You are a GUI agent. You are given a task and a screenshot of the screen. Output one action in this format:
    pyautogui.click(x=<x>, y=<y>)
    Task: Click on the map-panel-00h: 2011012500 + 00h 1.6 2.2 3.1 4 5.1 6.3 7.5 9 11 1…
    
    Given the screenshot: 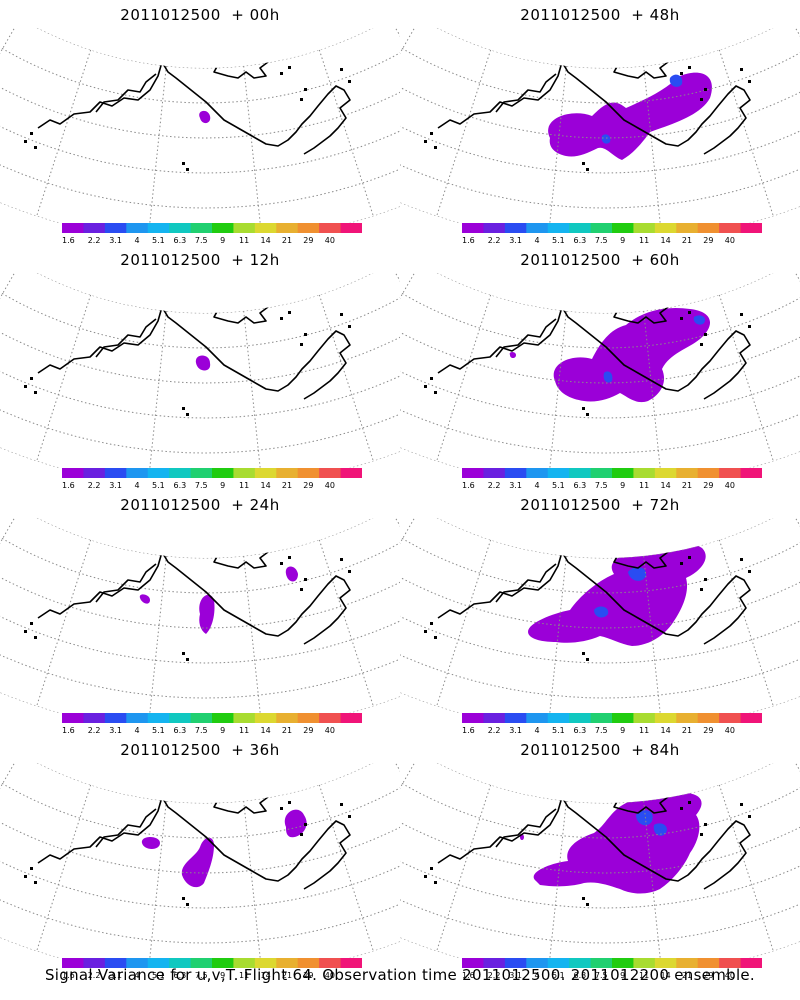 What is the action you would take?
    pyautogui.click(x=200, y=122)
    